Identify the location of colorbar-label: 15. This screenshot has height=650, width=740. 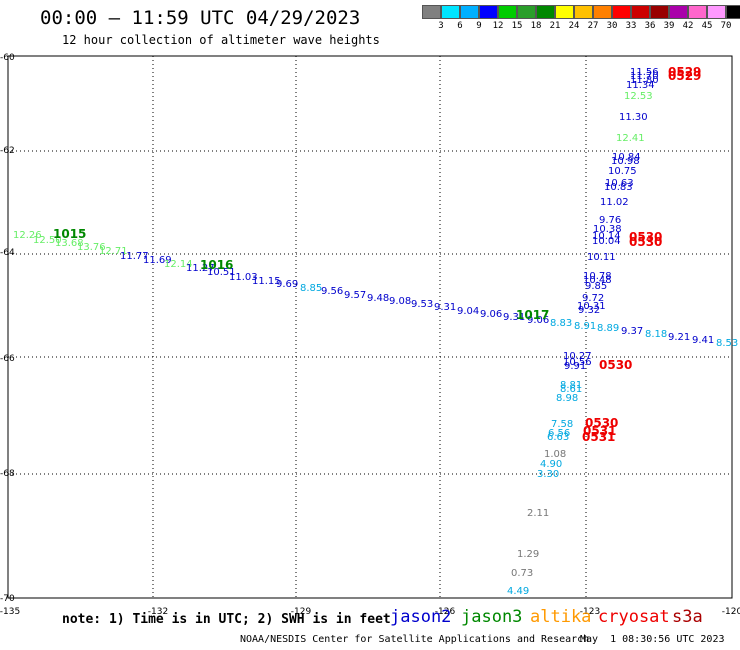
(517, 26).